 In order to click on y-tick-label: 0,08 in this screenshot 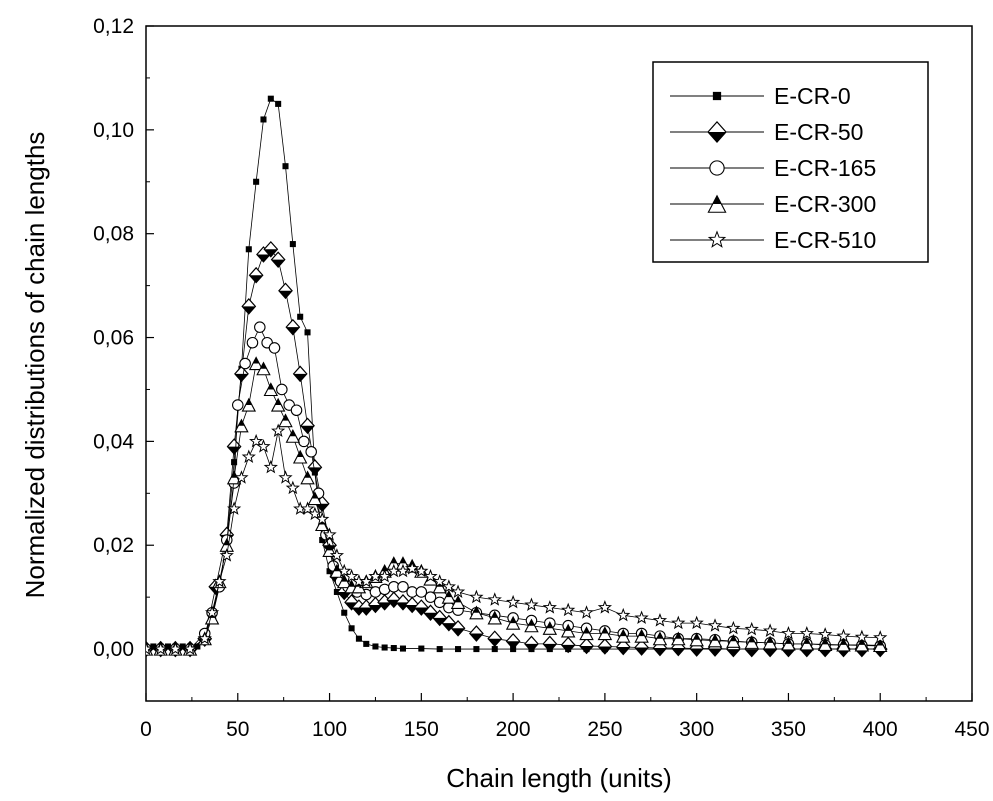, I will do `click(113, 234)`.